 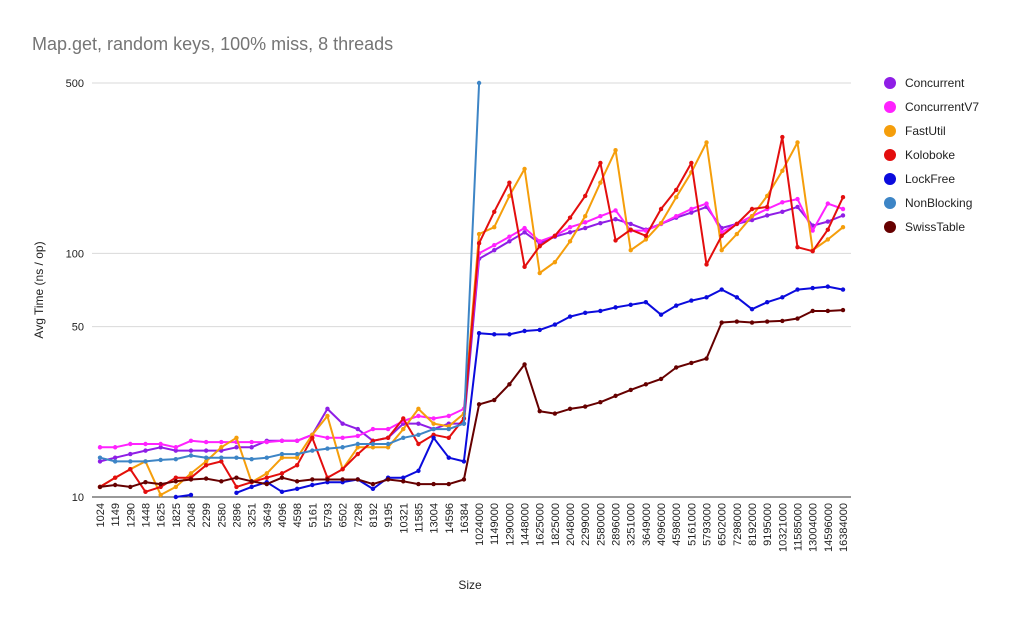 What do you see at coordinates (480, 524) in the screenshot?
I see `x-tick-label: 1024000` at bounding box center [480, 524].